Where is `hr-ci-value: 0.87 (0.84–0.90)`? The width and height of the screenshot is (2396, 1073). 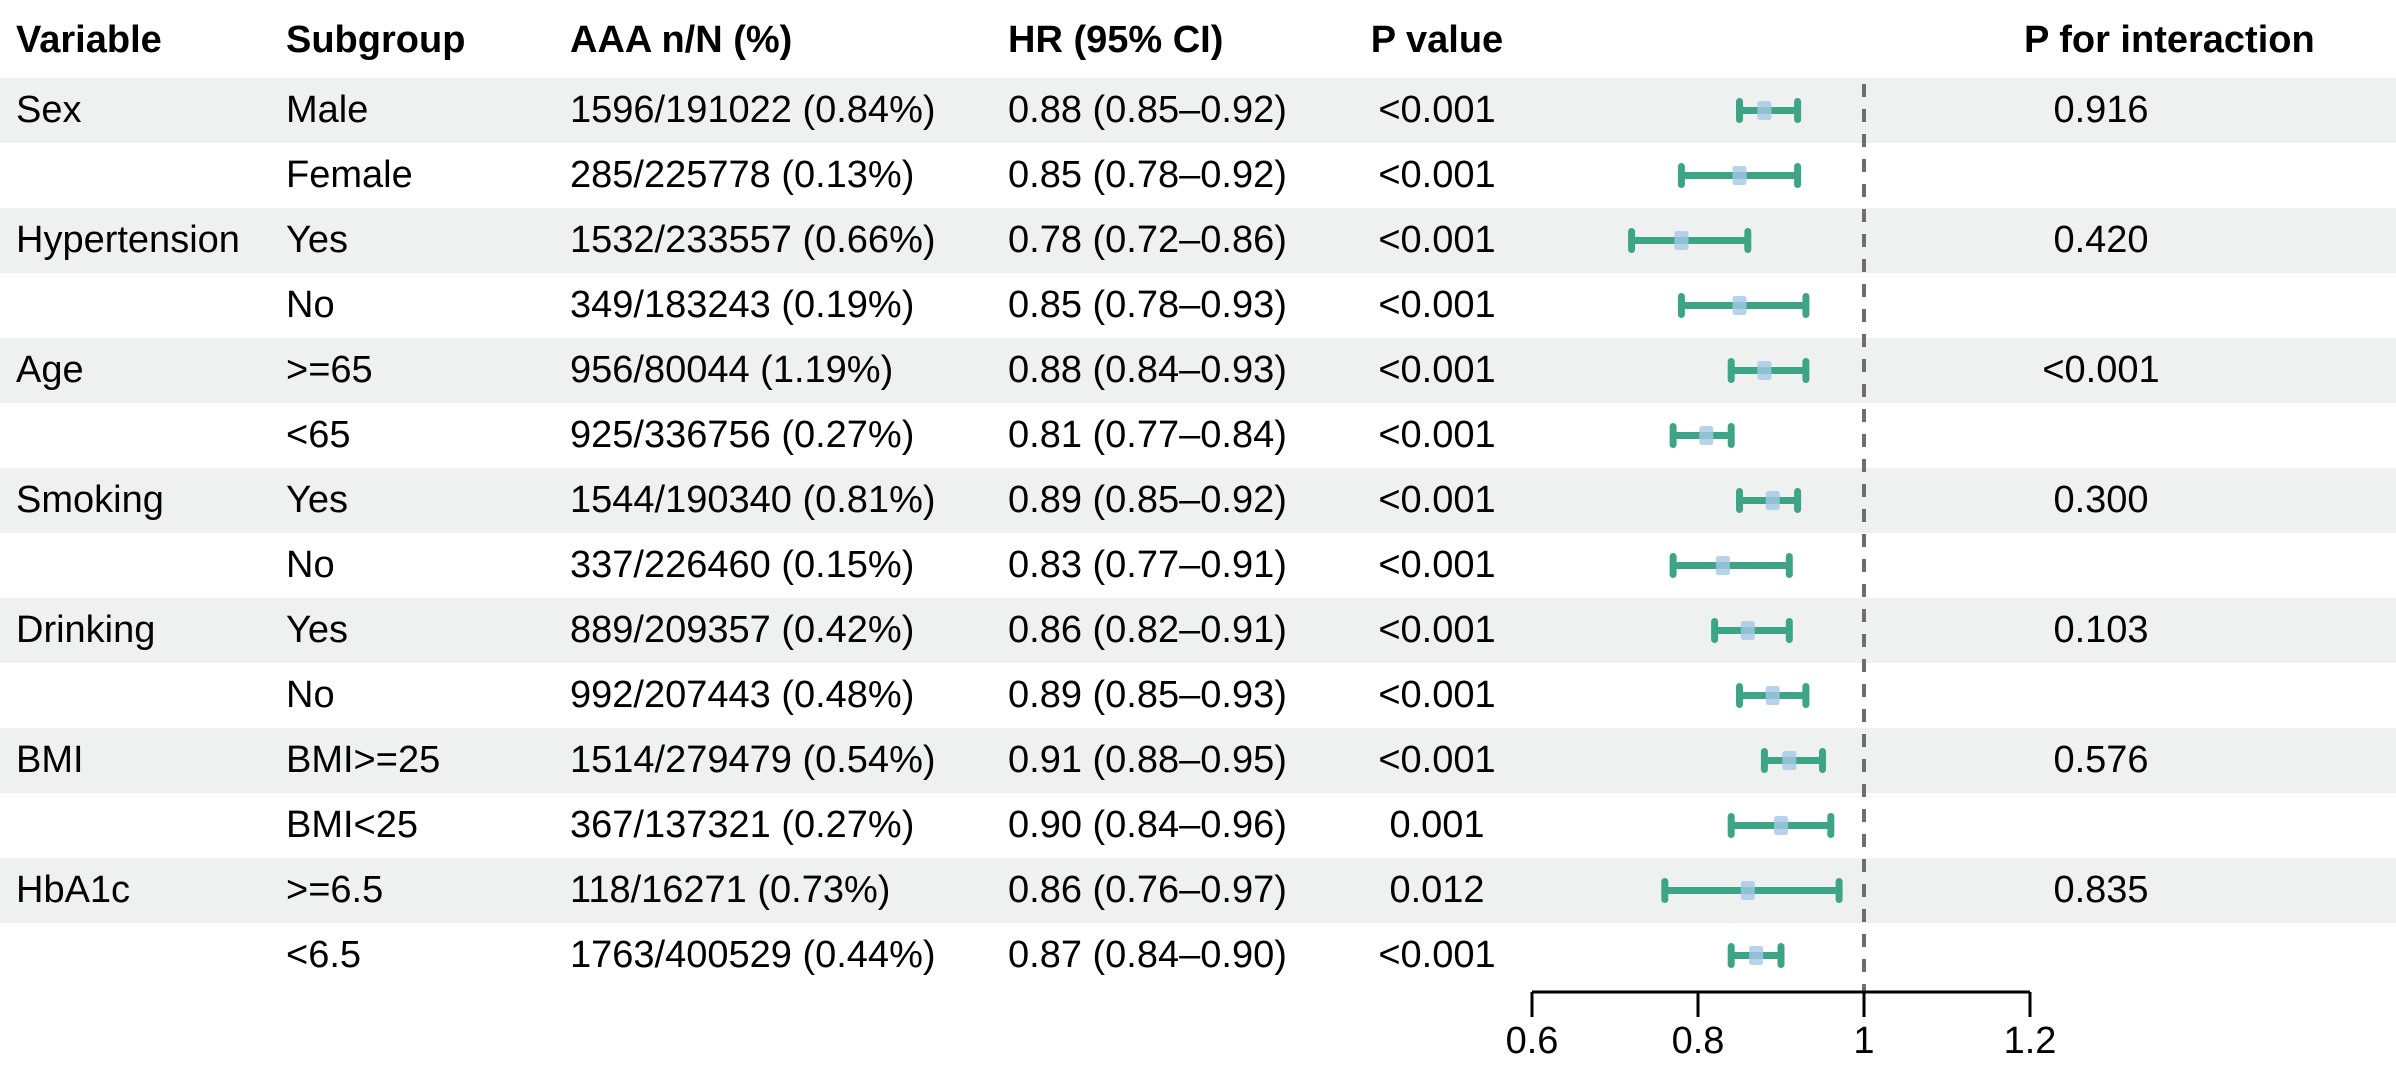
hr-ci-value: 0.87 (0.84–0.90) is located at coordinates (1147, 955).